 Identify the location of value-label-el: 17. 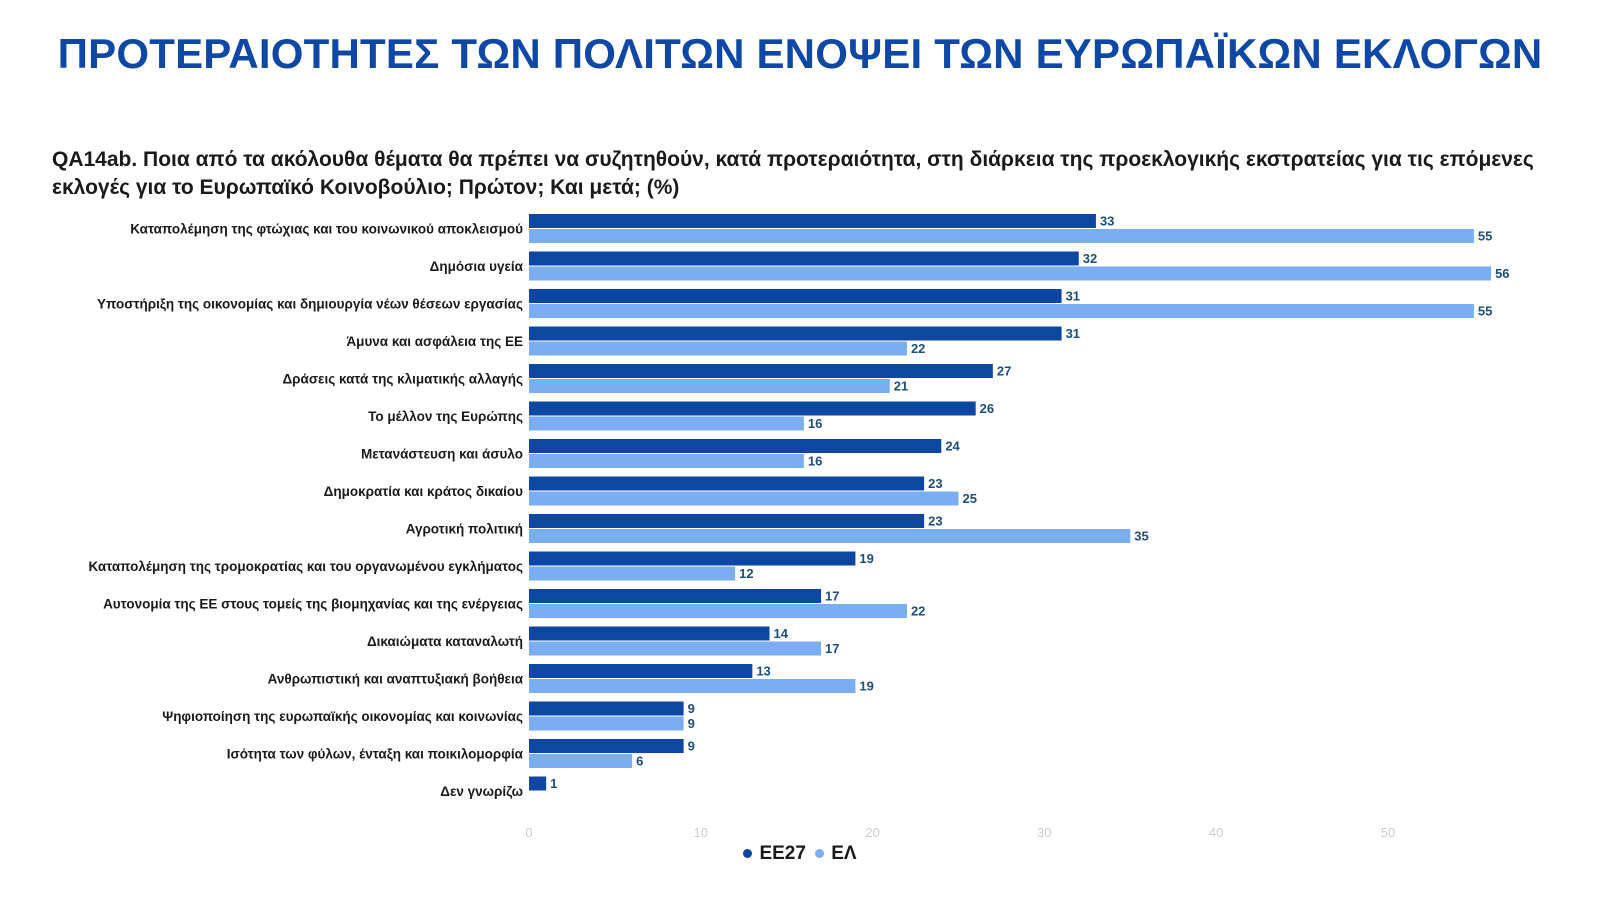
(832, 648).